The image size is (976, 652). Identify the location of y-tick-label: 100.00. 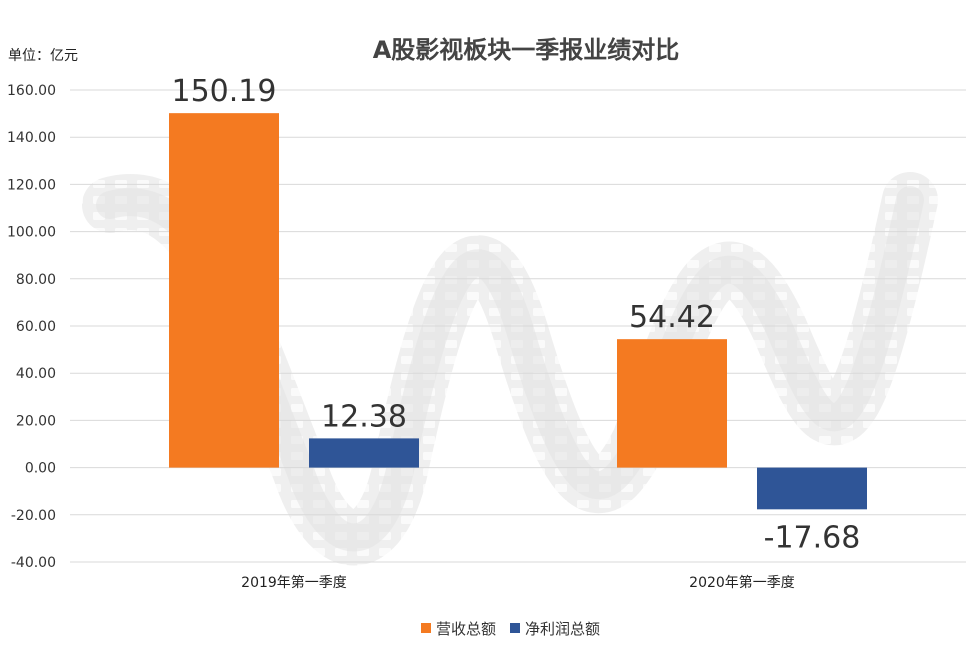
(31, 233).